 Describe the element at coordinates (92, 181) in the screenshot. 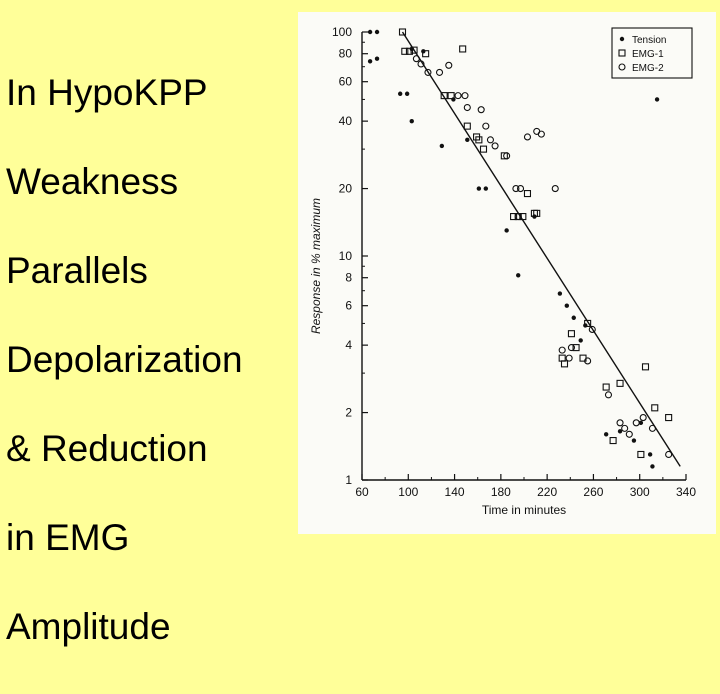

I see `title-line: Weakness` at that location.